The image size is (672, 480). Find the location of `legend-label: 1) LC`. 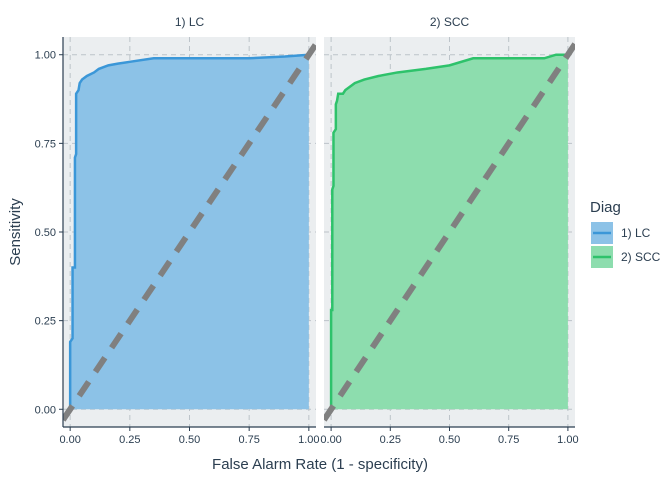

legend-label: 1) LC is located at coordinates (636, 233).